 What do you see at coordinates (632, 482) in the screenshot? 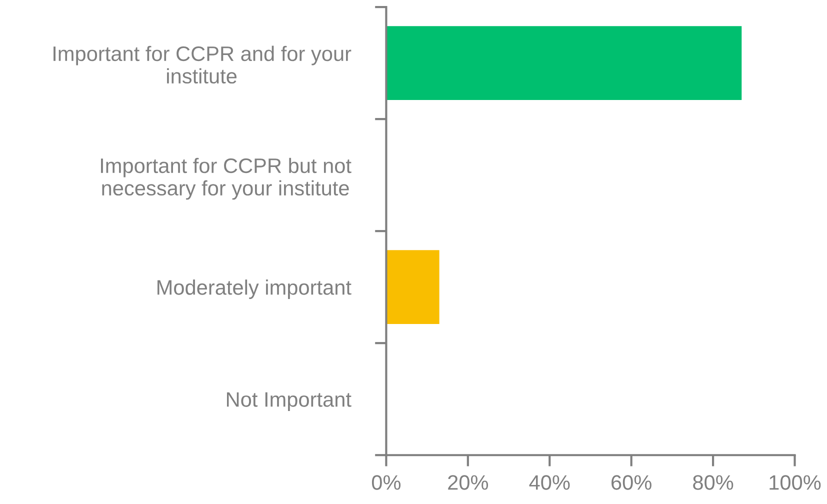
I see `x-tick-label: 60%` at bounding box center [632, 482].